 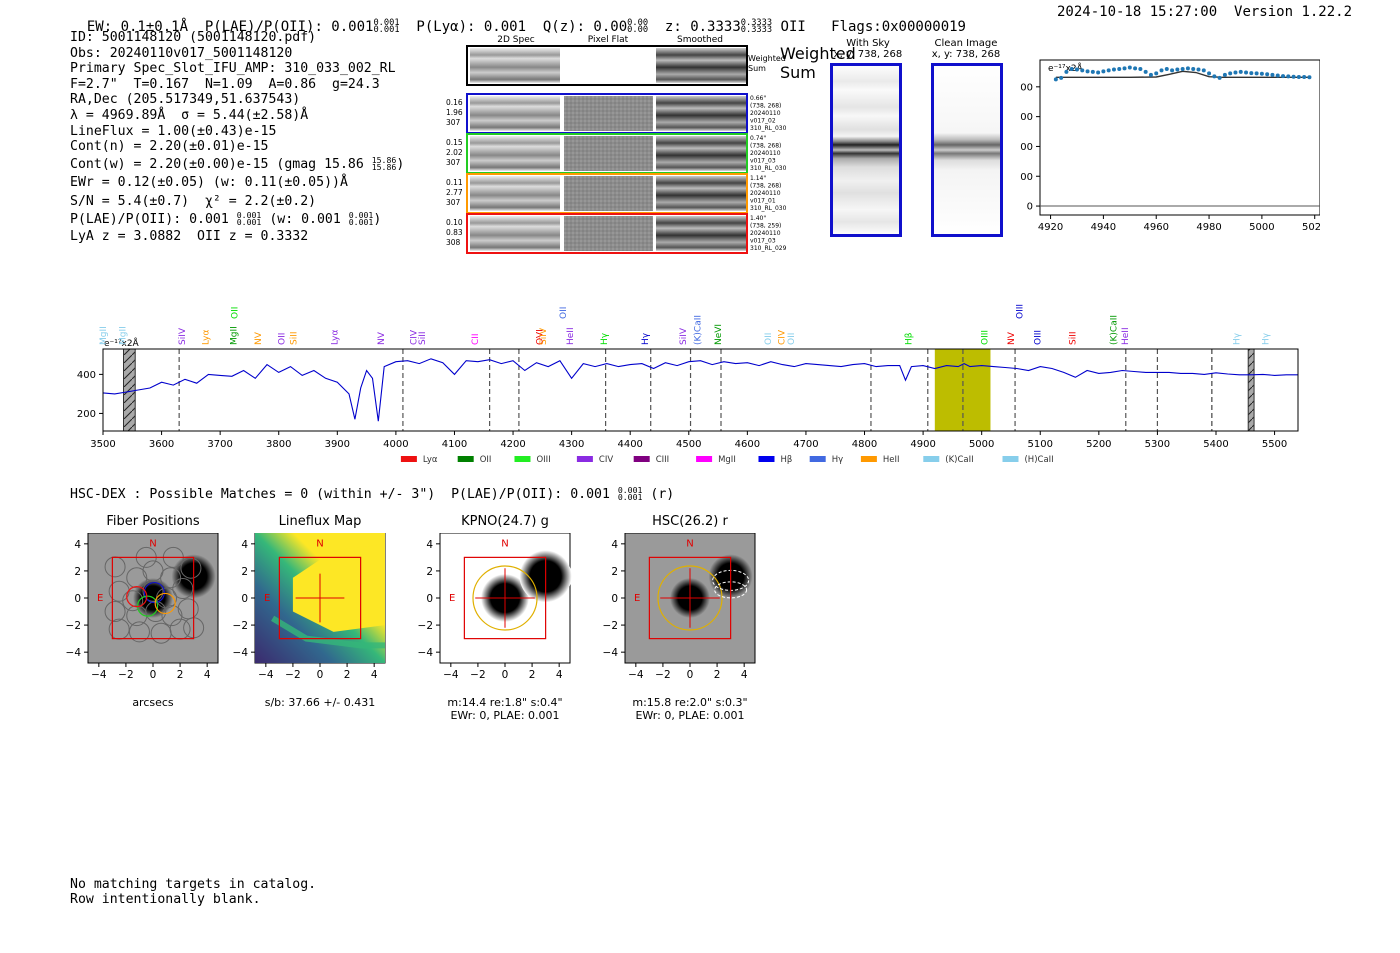 What do you see at coordinates (1208, 227) in the screenshot?
I see `zoom-xtick-label: 4980` at bounding box center [1208, 227].